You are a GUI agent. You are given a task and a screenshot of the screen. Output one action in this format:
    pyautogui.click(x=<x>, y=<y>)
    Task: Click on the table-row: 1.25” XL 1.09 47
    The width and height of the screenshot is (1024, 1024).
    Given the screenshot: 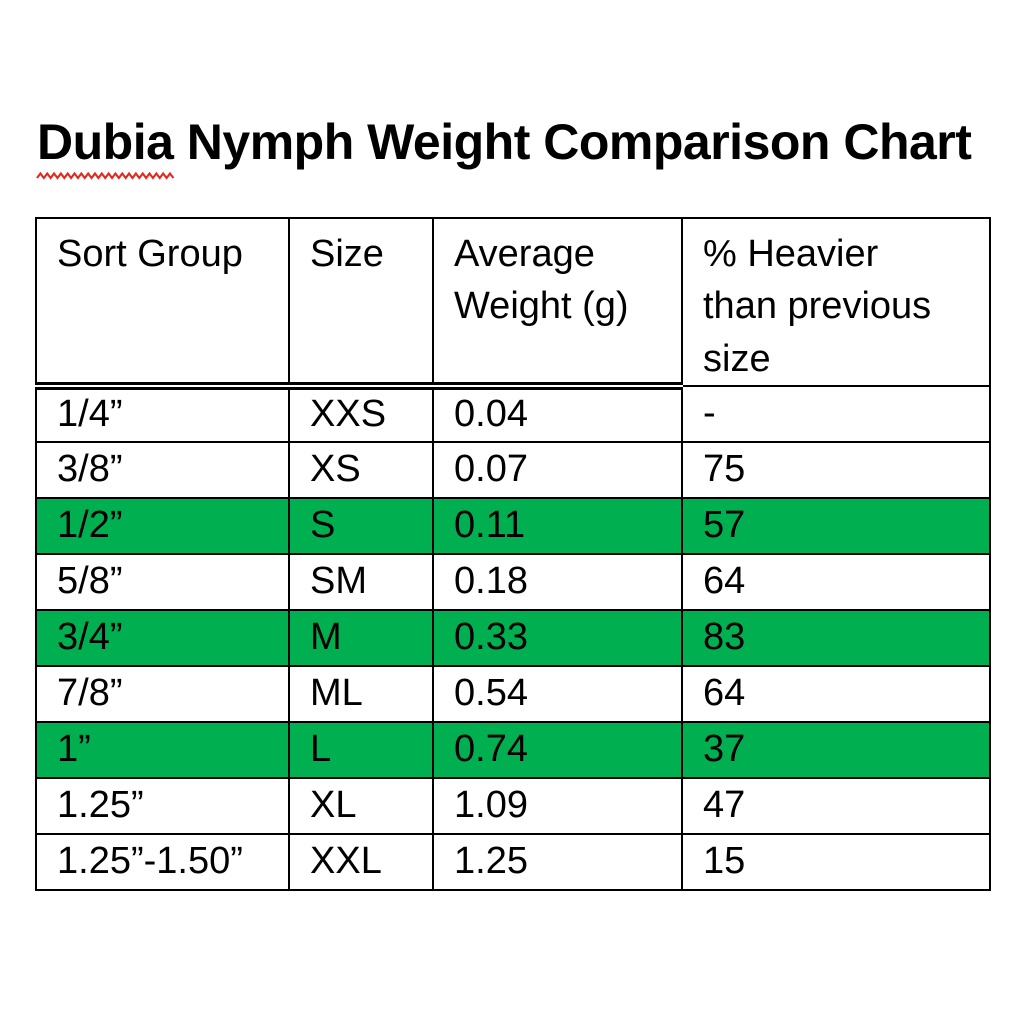 What is the action you would take?
    pyautogui.click(x=513, y=806)
    